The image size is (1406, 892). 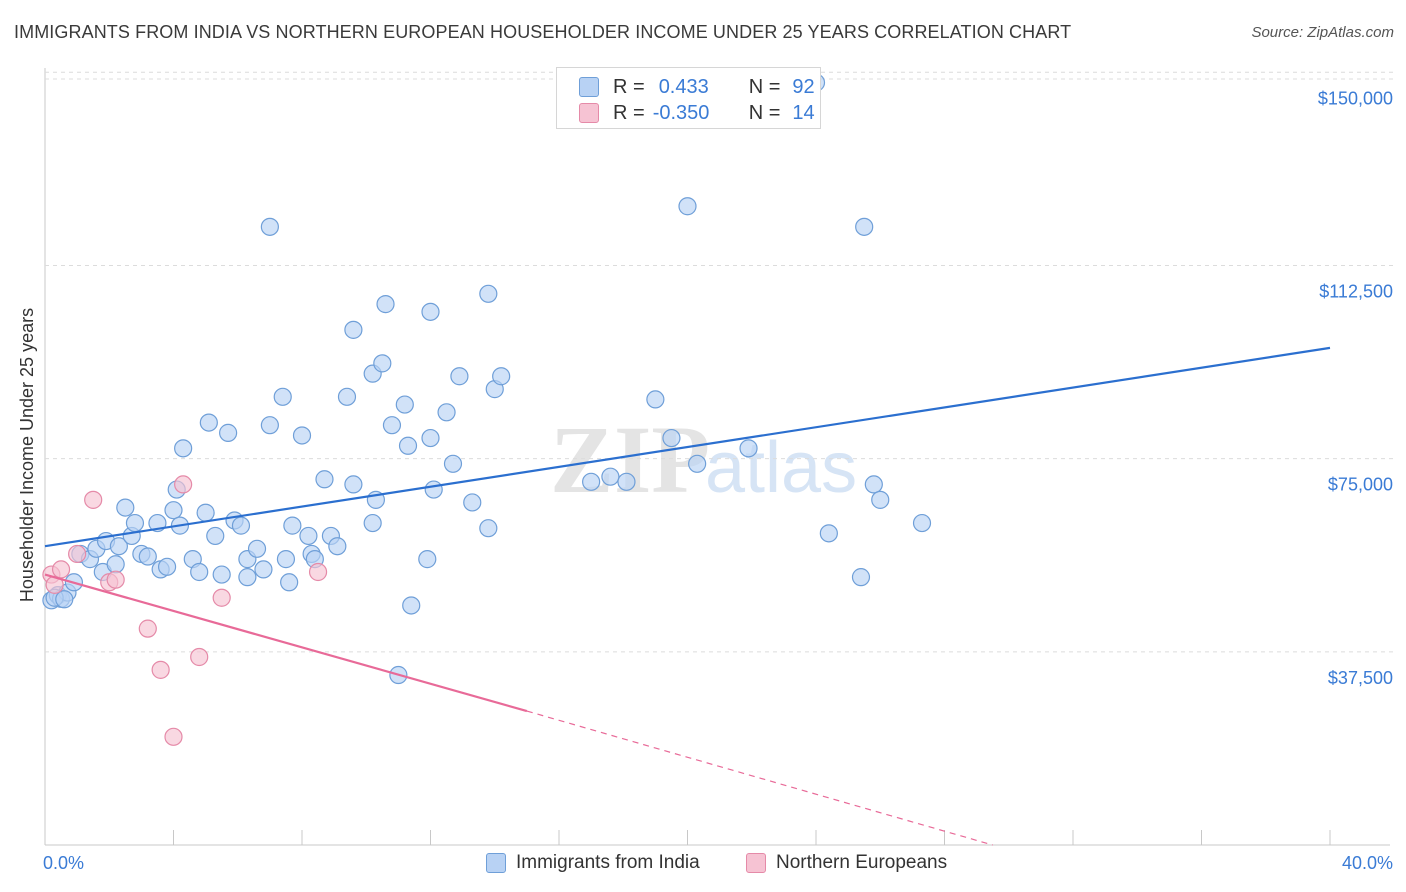 What do you see at coordinates (1360, 678) in the screenshot?
I see `y-tick-label: $37,500` at bounding box center [1360, 678].